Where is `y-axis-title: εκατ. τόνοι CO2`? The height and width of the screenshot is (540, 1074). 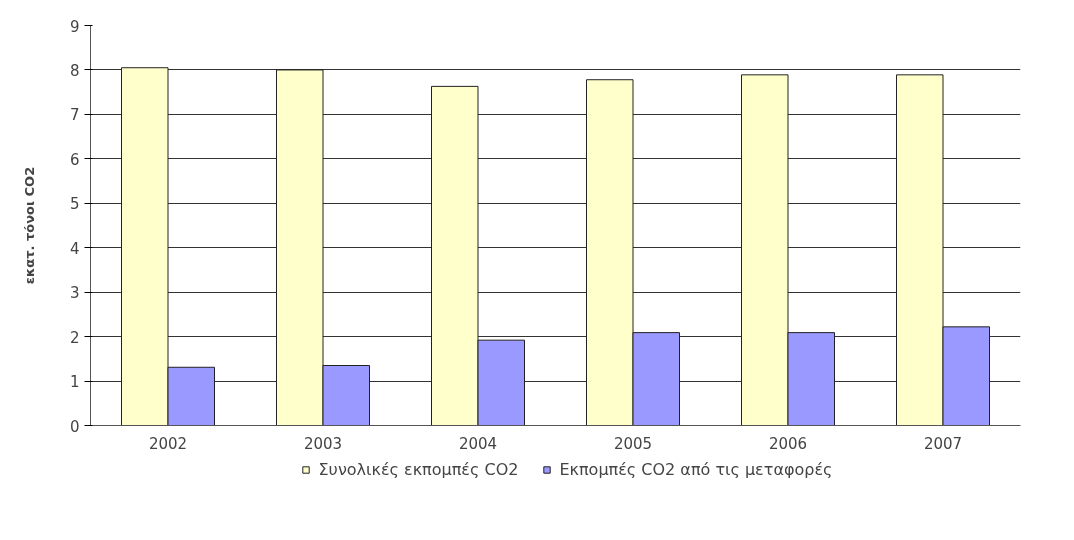
y-axis-title: εκατ. τόνοι CO2 is located at coordinates (29, 225).